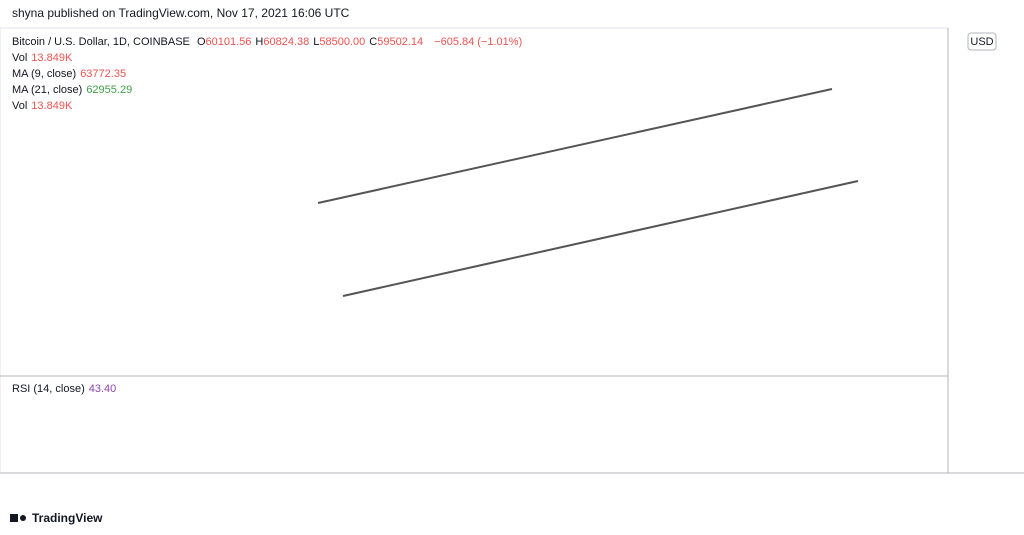 This screenshot has width=1024, height=535. What do you see at coordinates (109, 90) in the screenshot?
I see `ma21-value: 62955.29` at bounding box center [109, 90].